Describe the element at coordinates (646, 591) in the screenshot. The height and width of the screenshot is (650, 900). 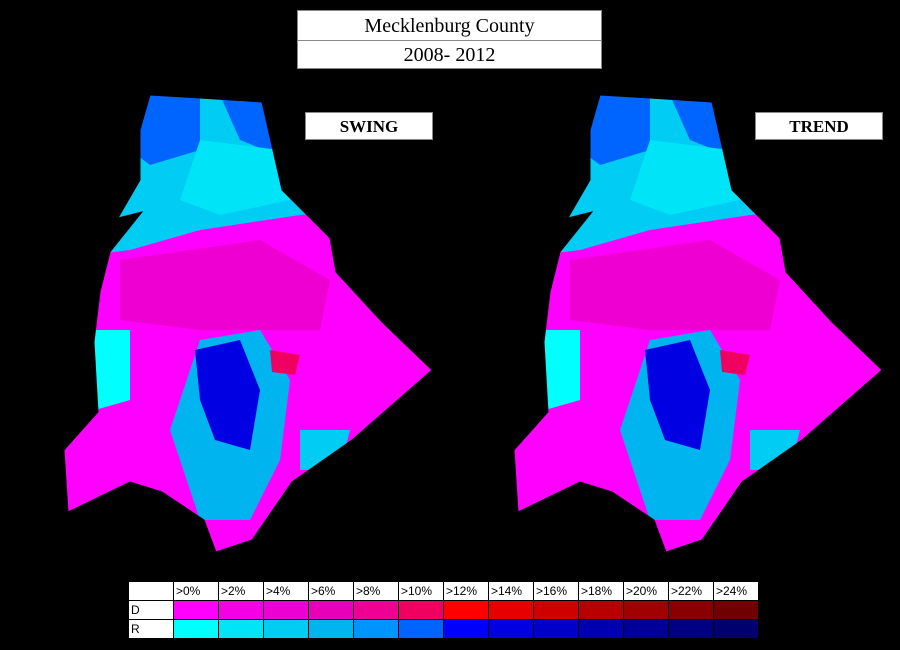
I see `legend-threshold: >20%` at that location.